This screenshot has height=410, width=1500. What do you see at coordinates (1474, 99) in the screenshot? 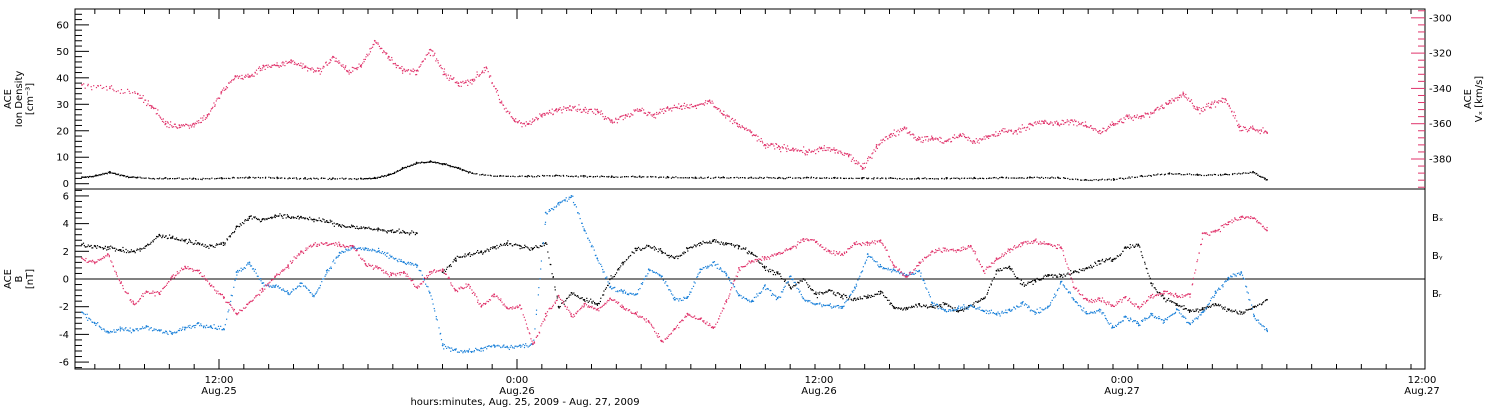
I see `y2-axis-label: ACEVₓ [km/s]` at bounding box center [1474, 99].